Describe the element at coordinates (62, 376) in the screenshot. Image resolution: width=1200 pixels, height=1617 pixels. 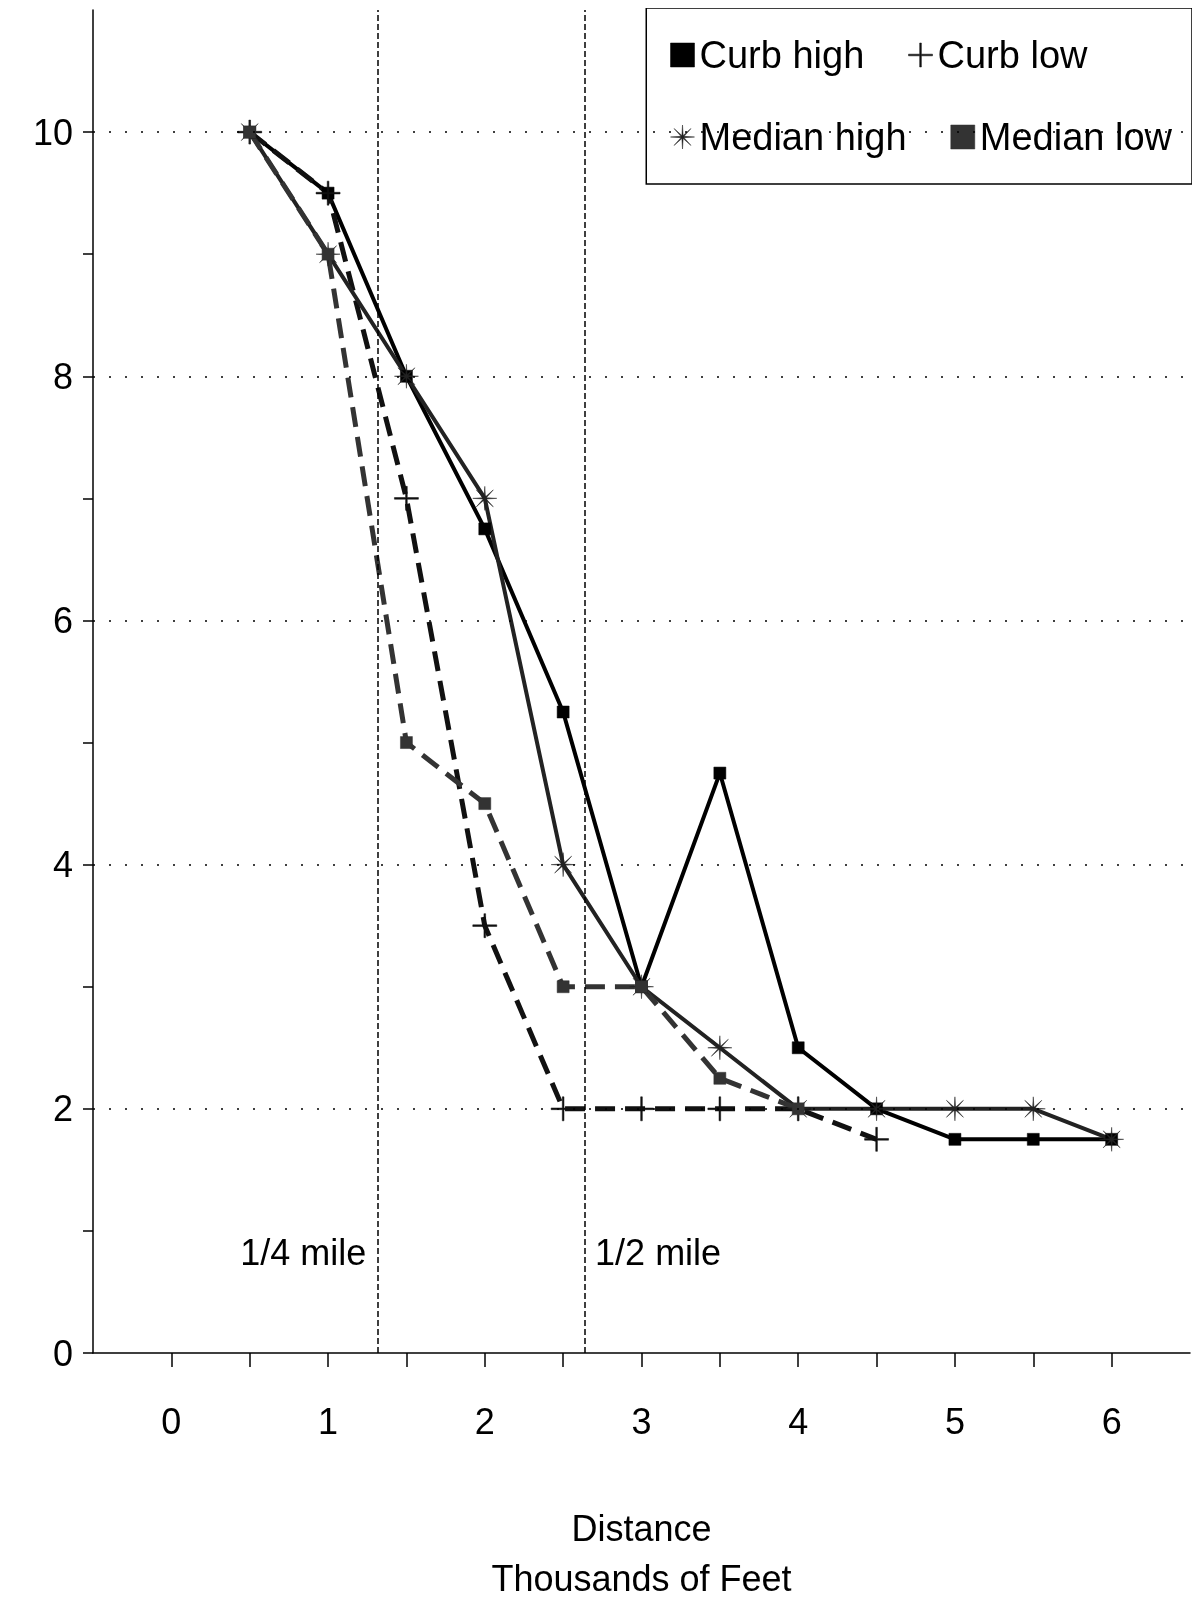
I see `y-tick-label: 8` at that location.